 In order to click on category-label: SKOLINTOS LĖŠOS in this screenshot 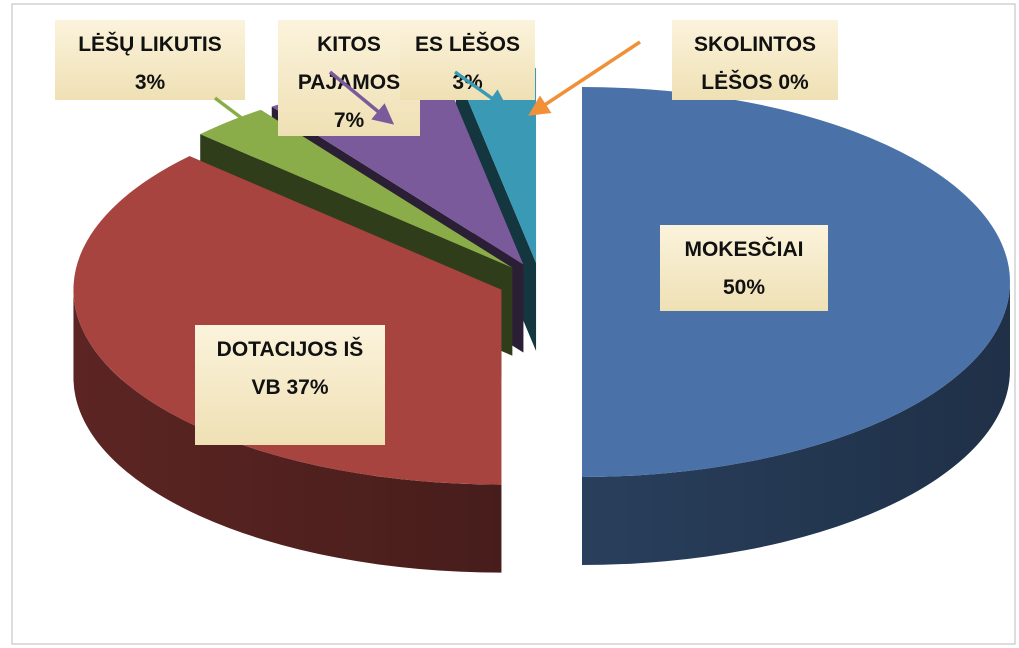, I will do `click(755, 63)`.